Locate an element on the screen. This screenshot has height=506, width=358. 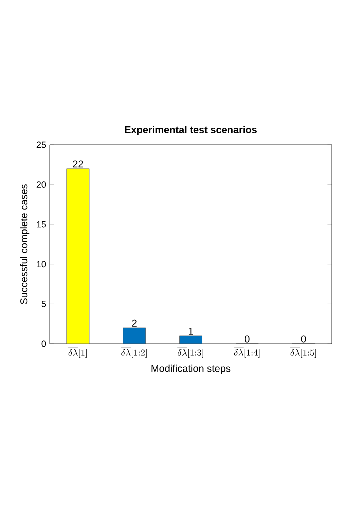
x-tick-label: $\overline{\delta\lambda}[1{:}3]$ is located at coordinates (191, 353).